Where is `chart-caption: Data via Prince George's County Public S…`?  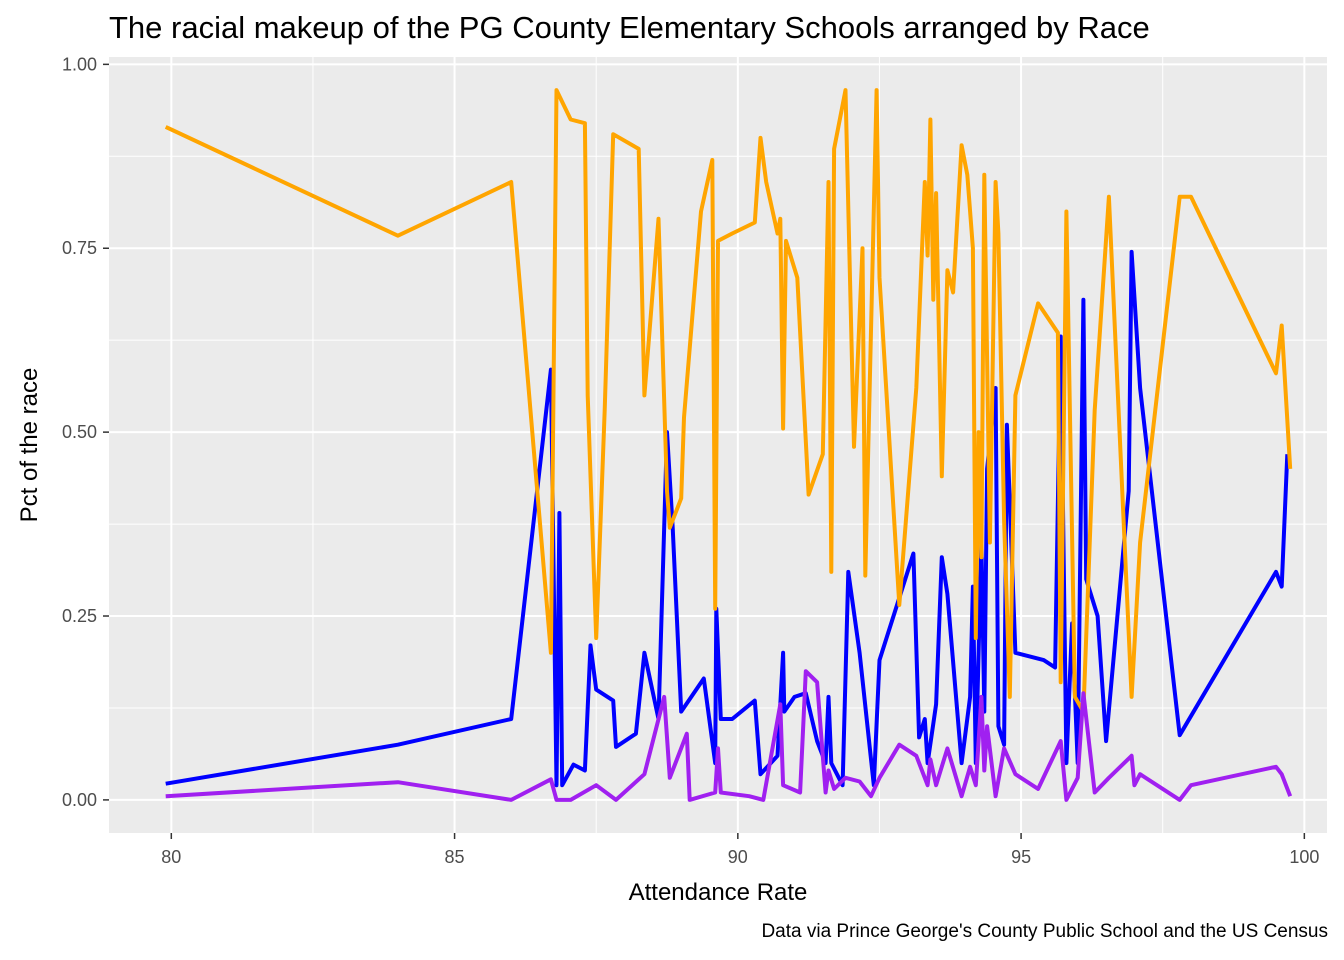
chart-caption: Data via Prince George's County Public S… is located at coordinates (1044, 931).